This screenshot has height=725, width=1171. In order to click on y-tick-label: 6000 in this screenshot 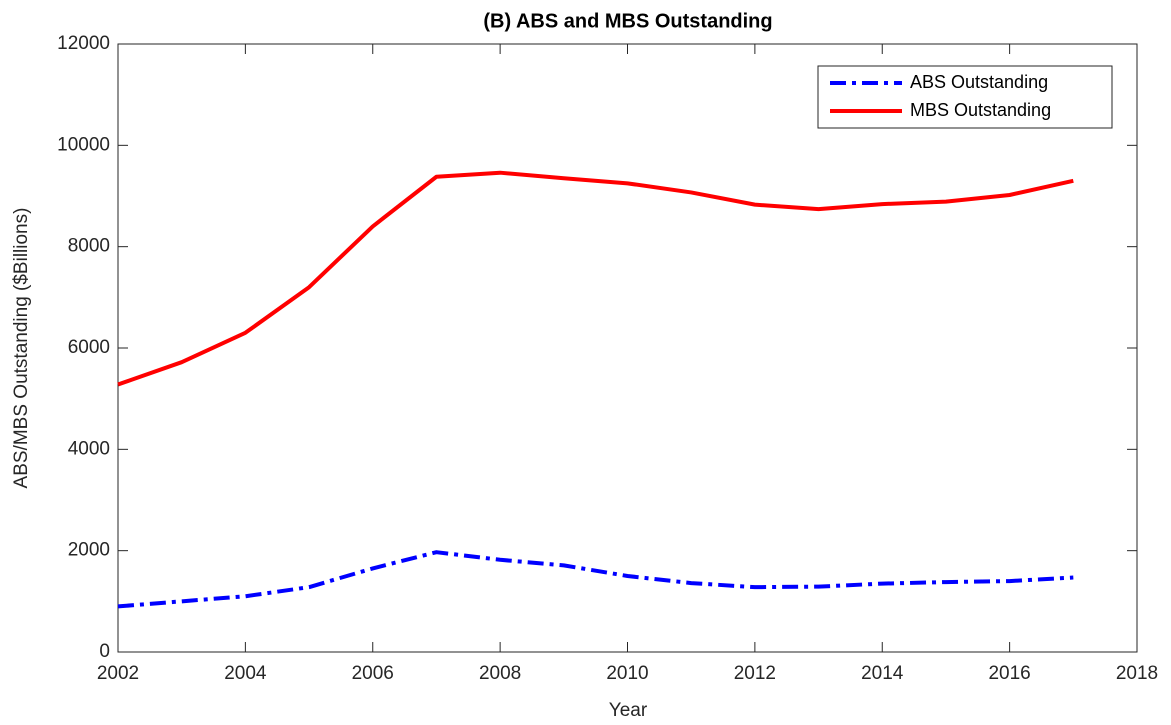, I will do `click(89, 347)`.